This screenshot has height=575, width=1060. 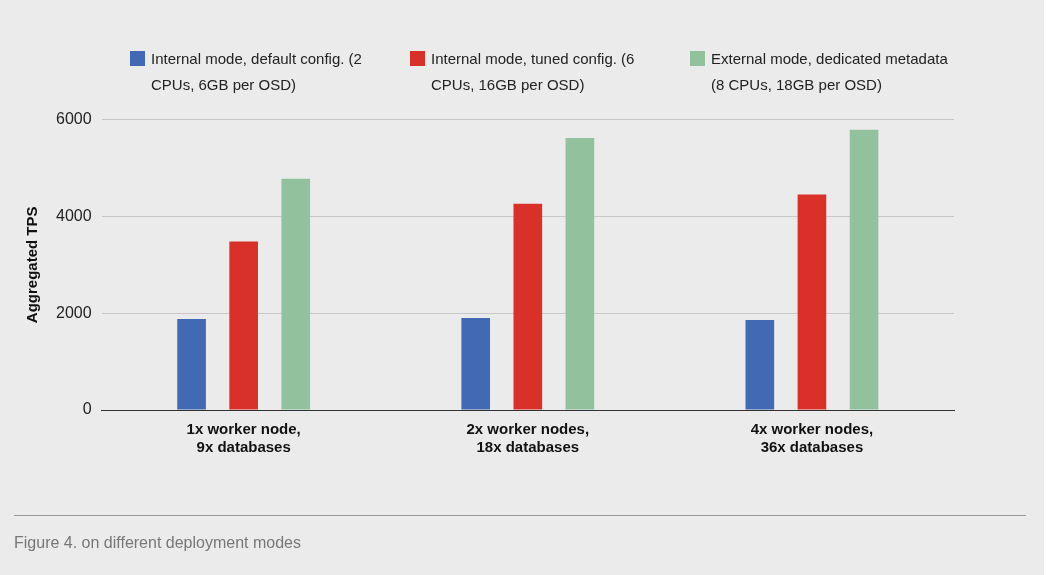 What do you see at coordinates (257, 72) in the screenshot?
I see `legend-label: Internal mode, default config. (2 CPUs, 6GB per OSD)` at bounding box center [257, 72].